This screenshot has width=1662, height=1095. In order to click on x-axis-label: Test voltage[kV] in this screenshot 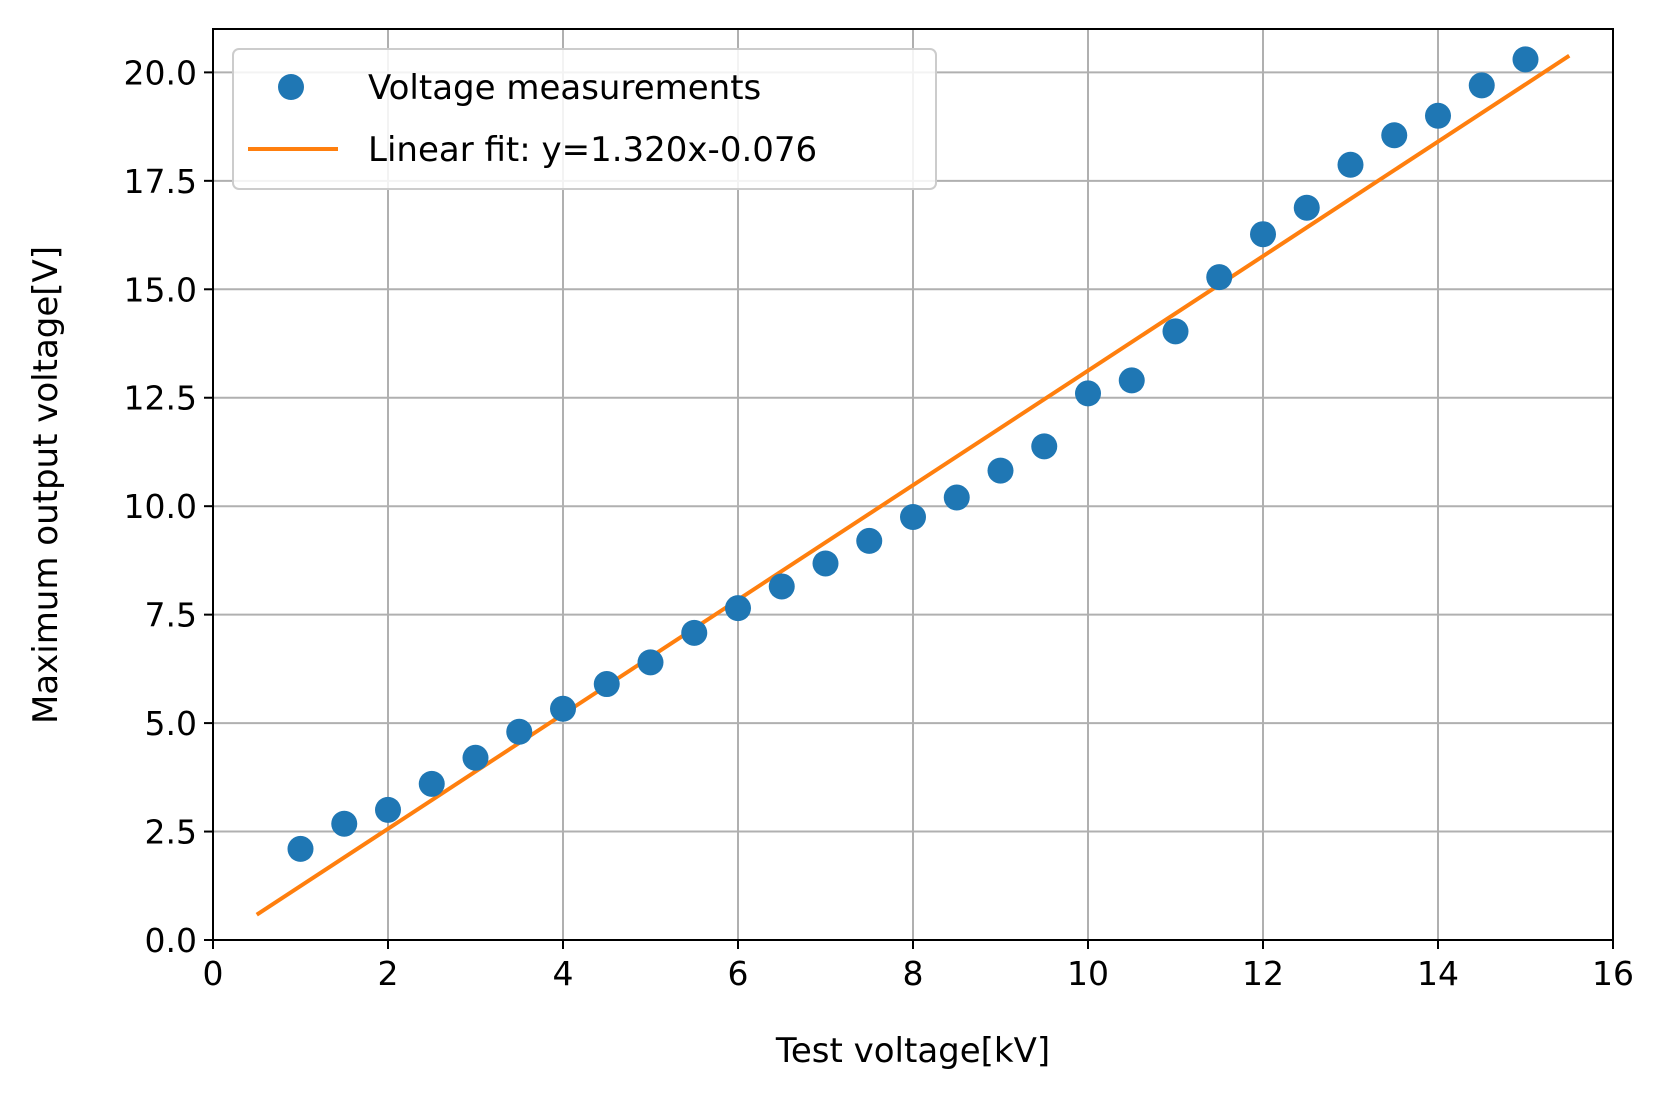, I will do `click(912, 1051)`.